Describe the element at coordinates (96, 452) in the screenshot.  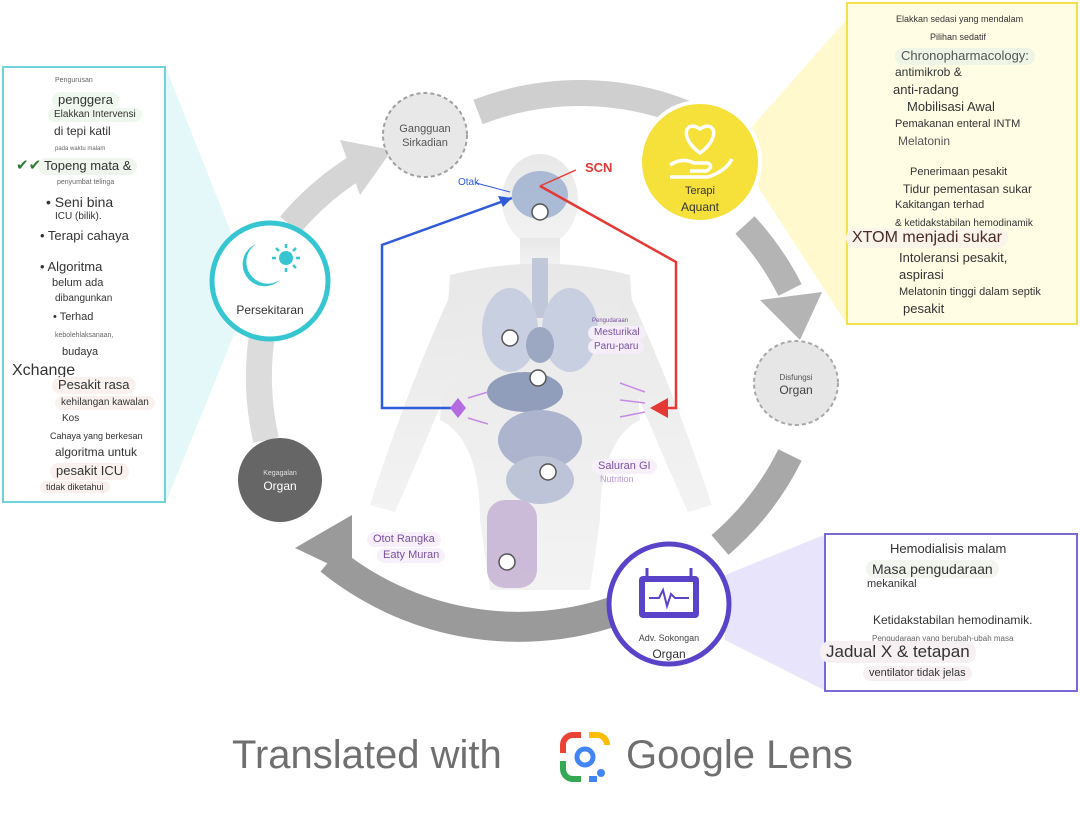
I see `left-r22: algoritma untuk` at that location.